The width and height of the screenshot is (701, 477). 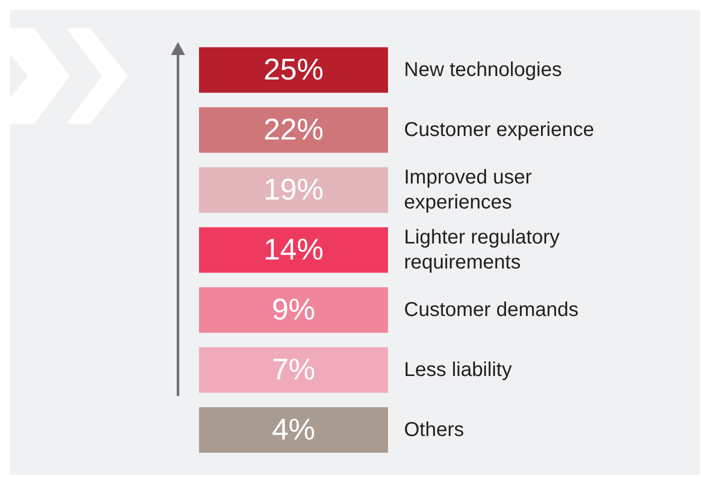 What do you see at coordinates (458, 370) in the screenshot?
I see `category-label: Less liability` at bounding box center [458, 370].